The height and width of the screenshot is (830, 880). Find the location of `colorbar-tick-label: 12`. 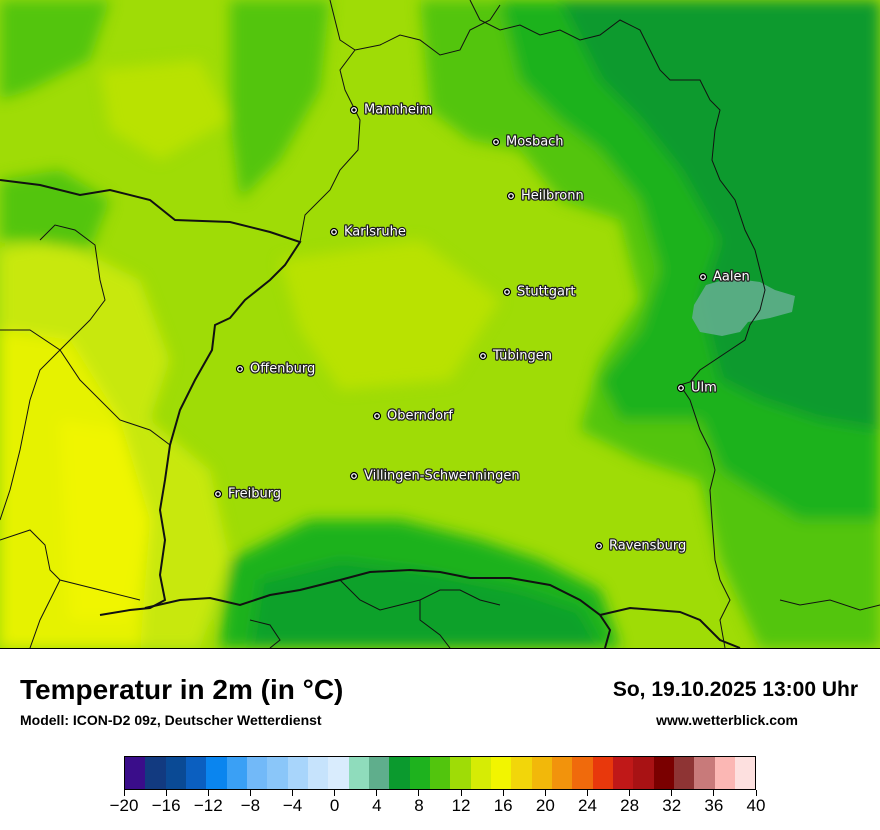

colorbar-tick-label: 12 is located at coordinates (461, 805).